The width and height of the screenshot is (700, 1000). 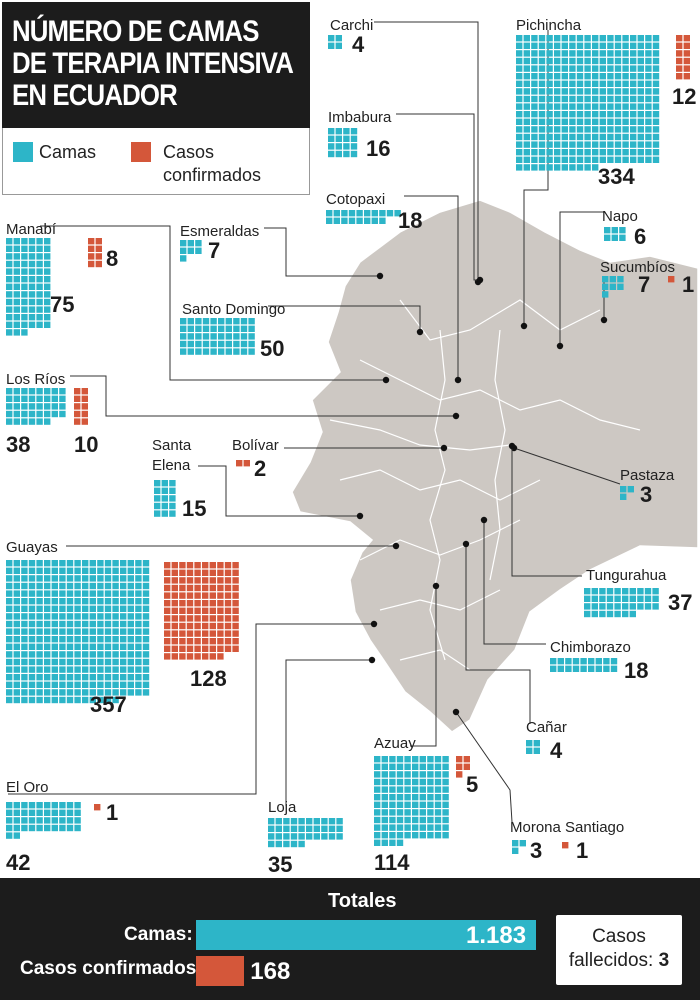 I want to click on camas-grid-los-rios, so click(x=36, y=406).